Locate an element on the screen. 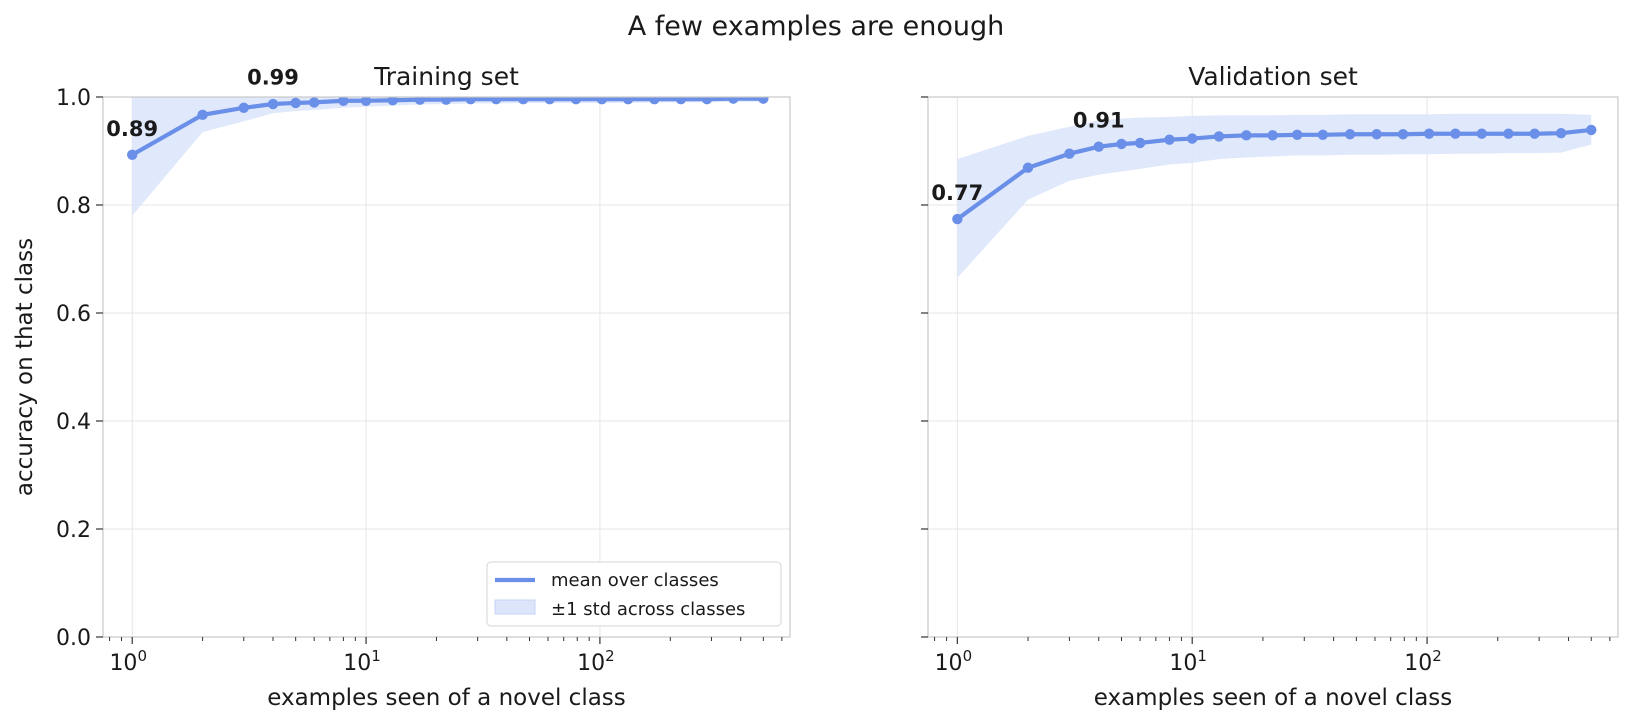 Image resolution: width=1632 pixels, height=723 pixels. train-xtick-label-0: 10⁰ is located at coordinates (128, 661).